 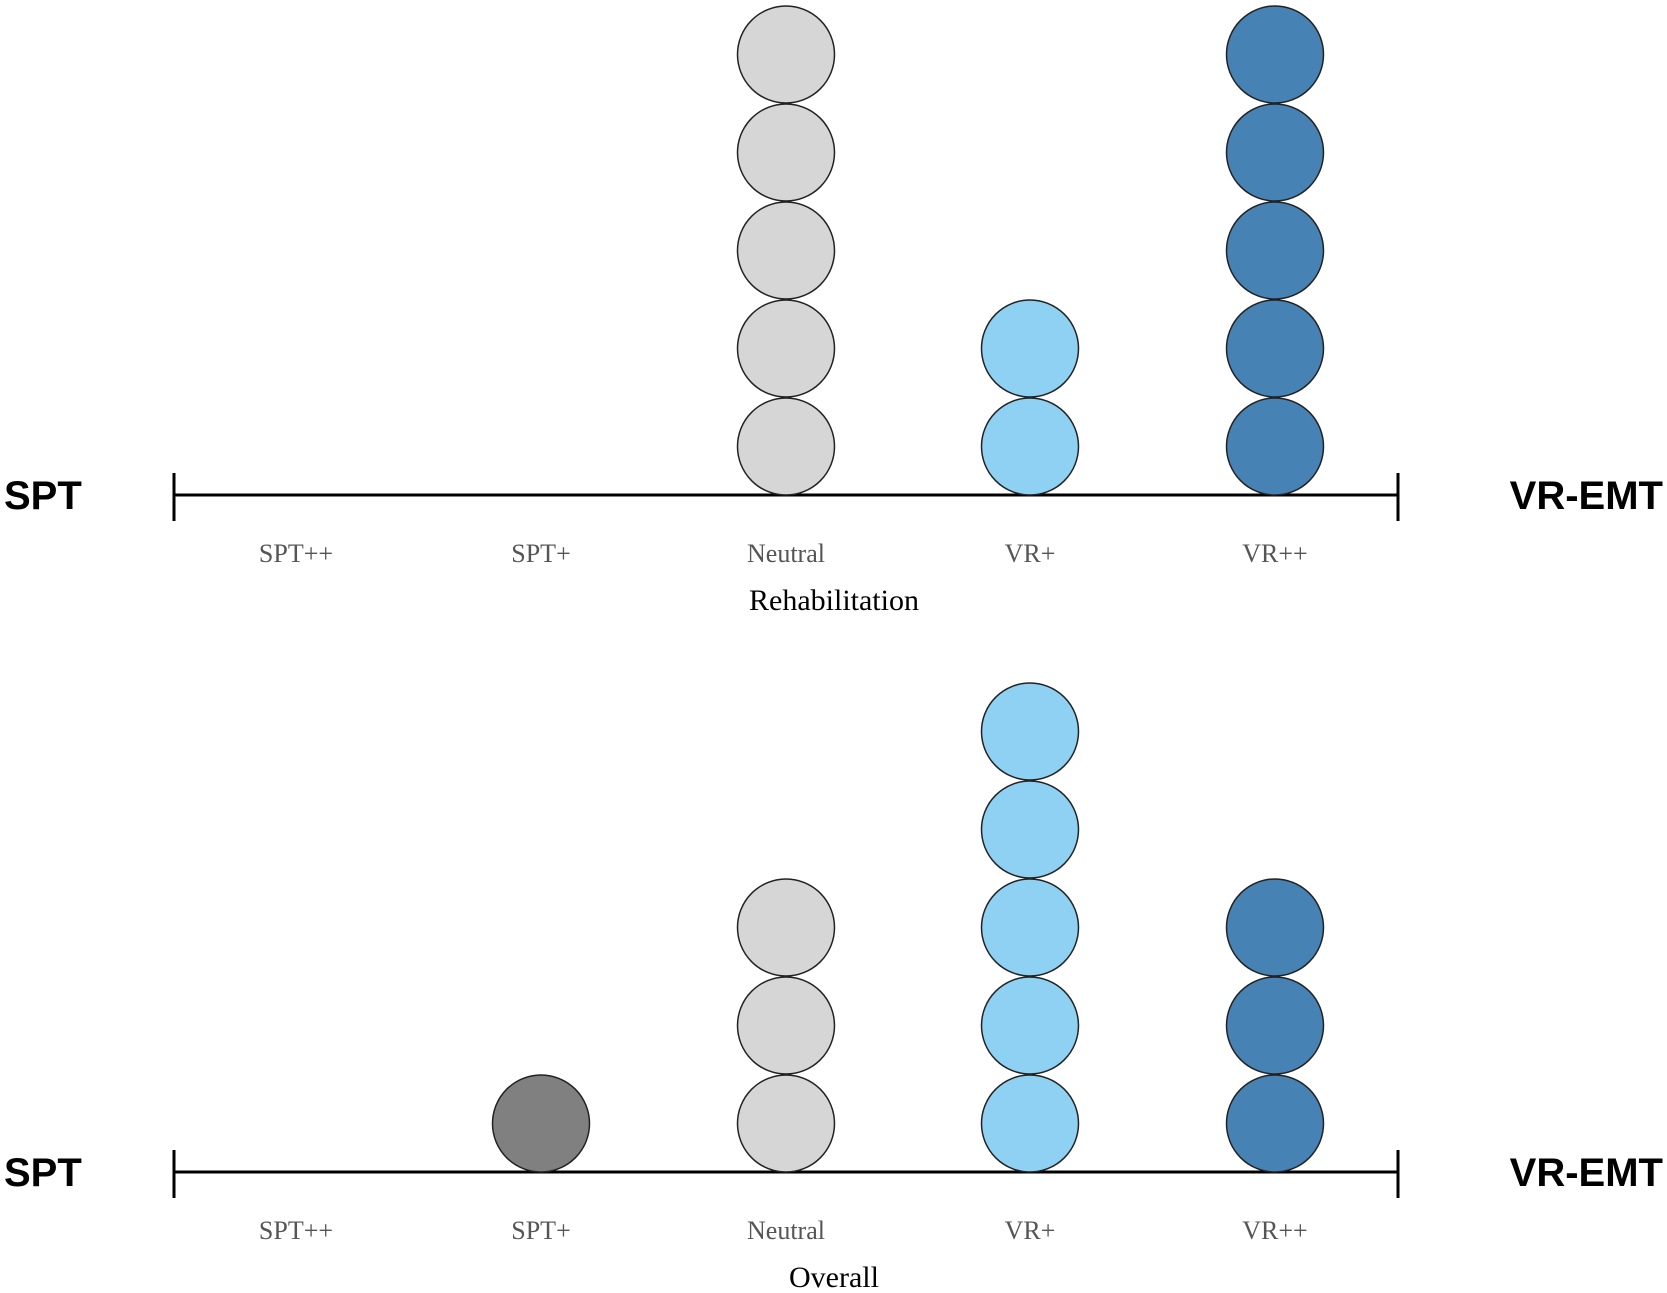 What do you see at coordinates (834, 1277) in the screenshot?
I see `panel-title: Overall` at bounding box center [834, 1277].